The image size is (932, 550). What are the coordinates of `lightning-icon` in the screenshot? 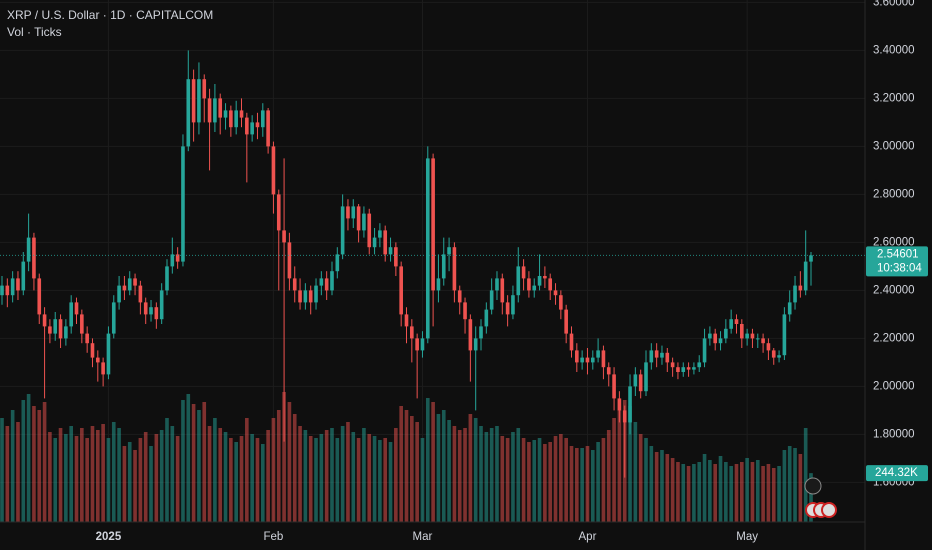 It's located at (813, 486).